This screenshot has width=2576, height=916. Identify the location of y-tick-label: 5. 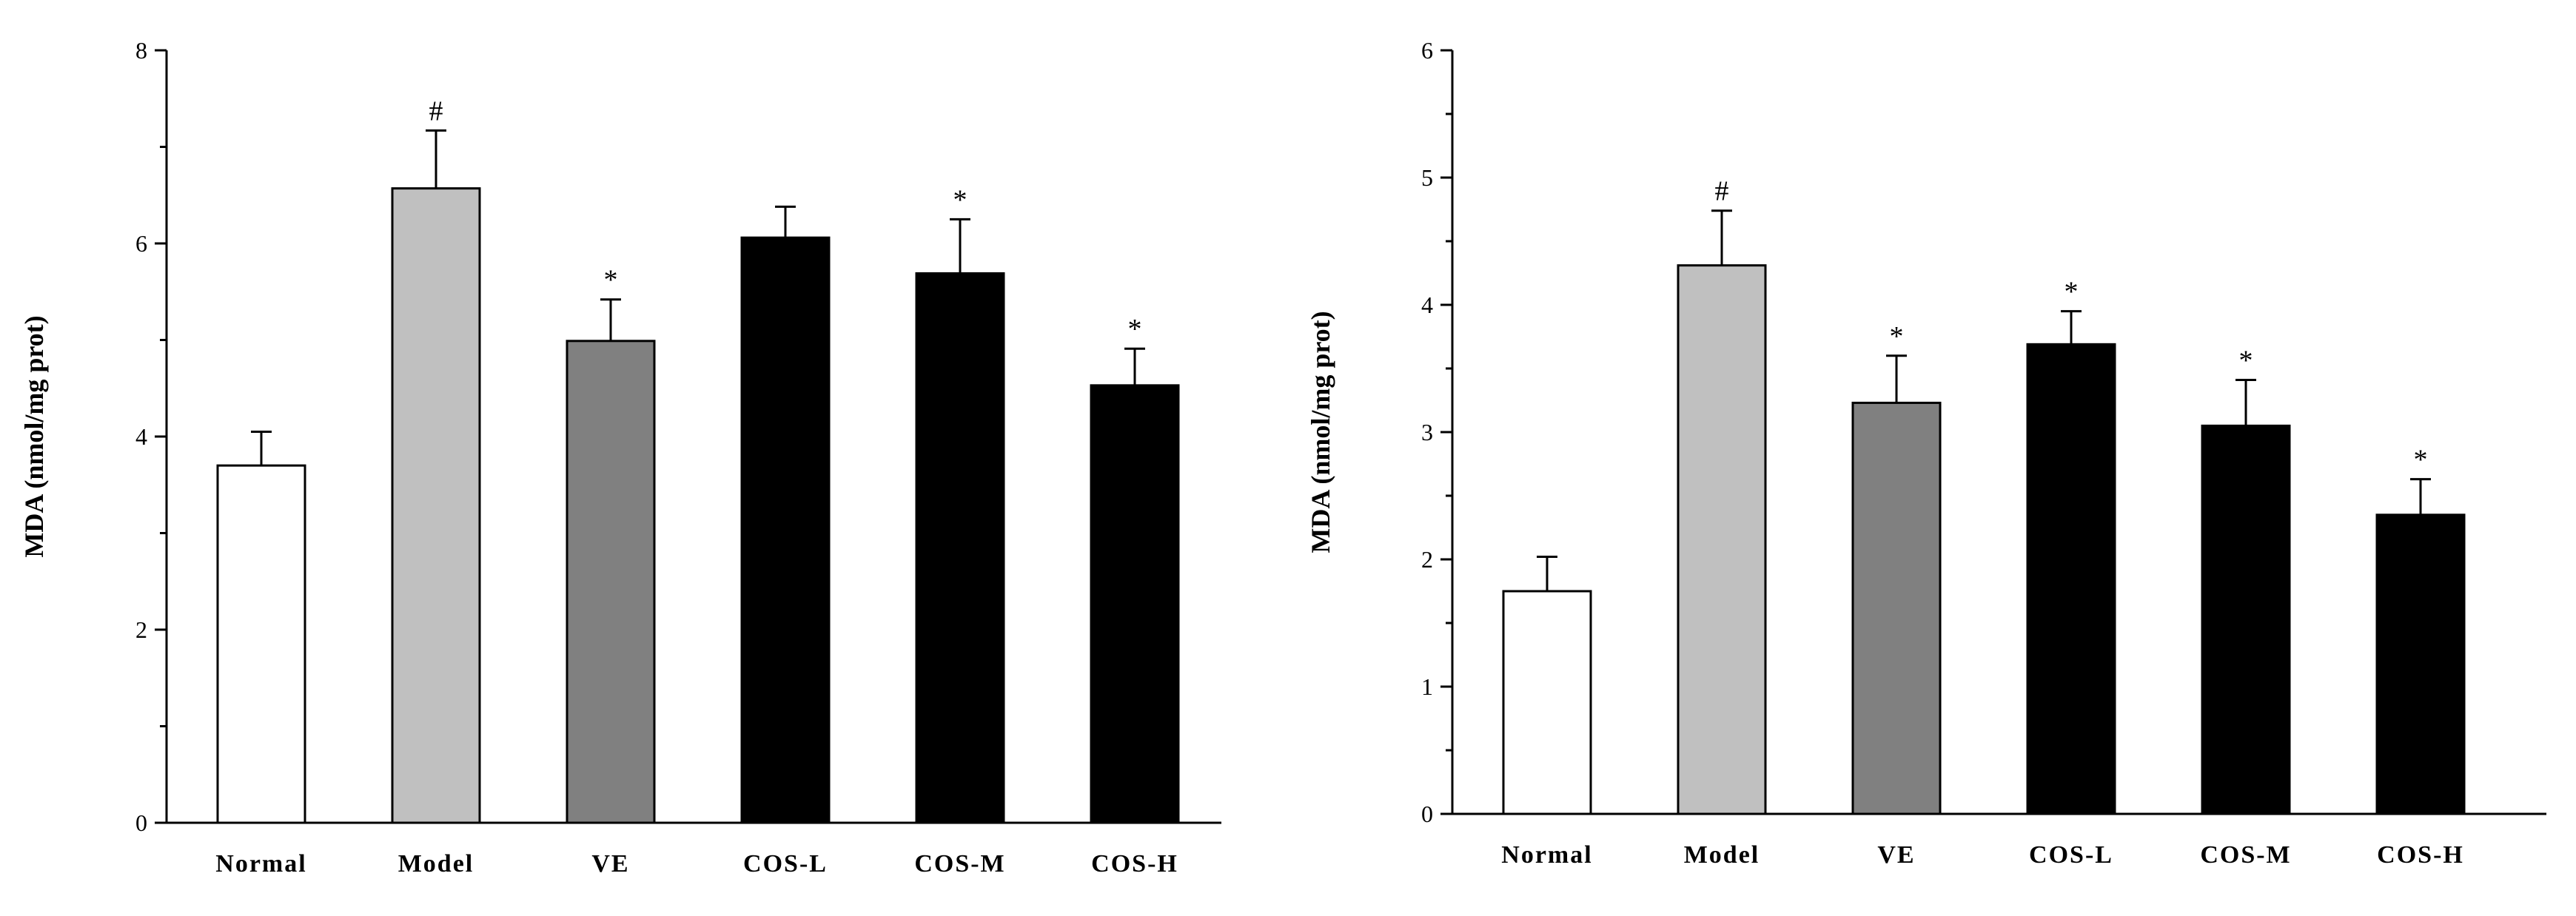
(1427, 178).